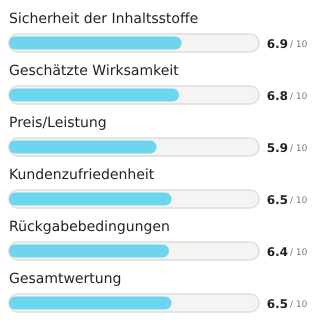  What do you see at coordinates (89, 227) in the screenshot?
I see `y-tick-label: Rückgabebedingungen` at bounding box center [89, 227].